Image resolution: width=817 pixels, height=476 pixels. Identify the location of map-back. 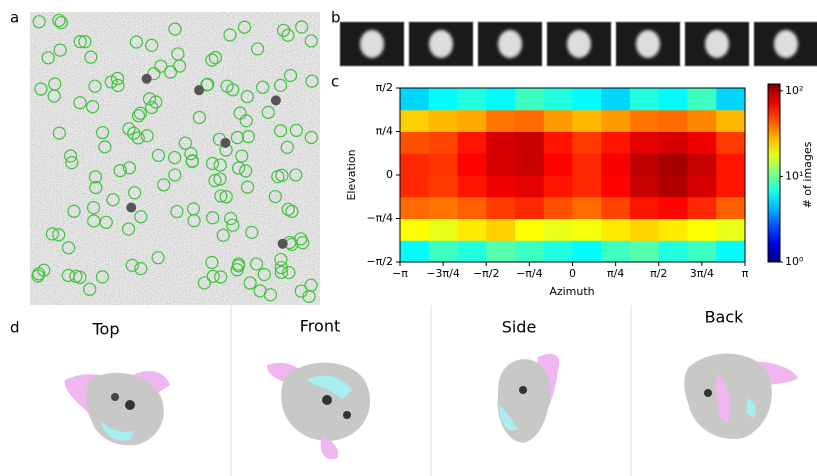
(741, 396).